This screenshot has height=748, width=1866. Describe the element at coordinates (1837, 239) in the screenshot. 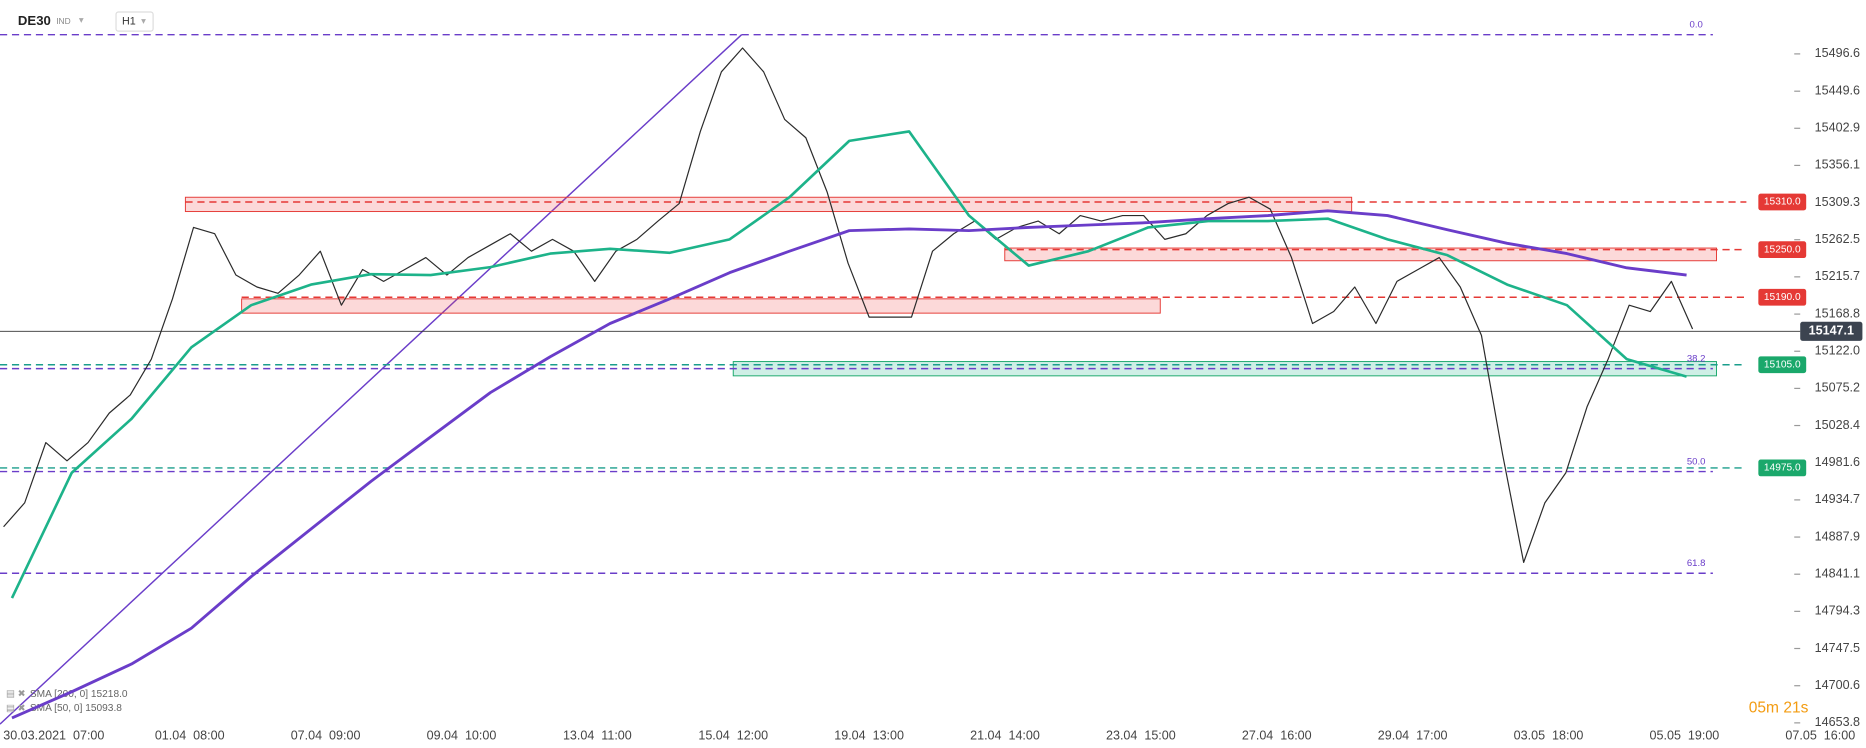

I see `y-tick-label: 15262.5` at that location.